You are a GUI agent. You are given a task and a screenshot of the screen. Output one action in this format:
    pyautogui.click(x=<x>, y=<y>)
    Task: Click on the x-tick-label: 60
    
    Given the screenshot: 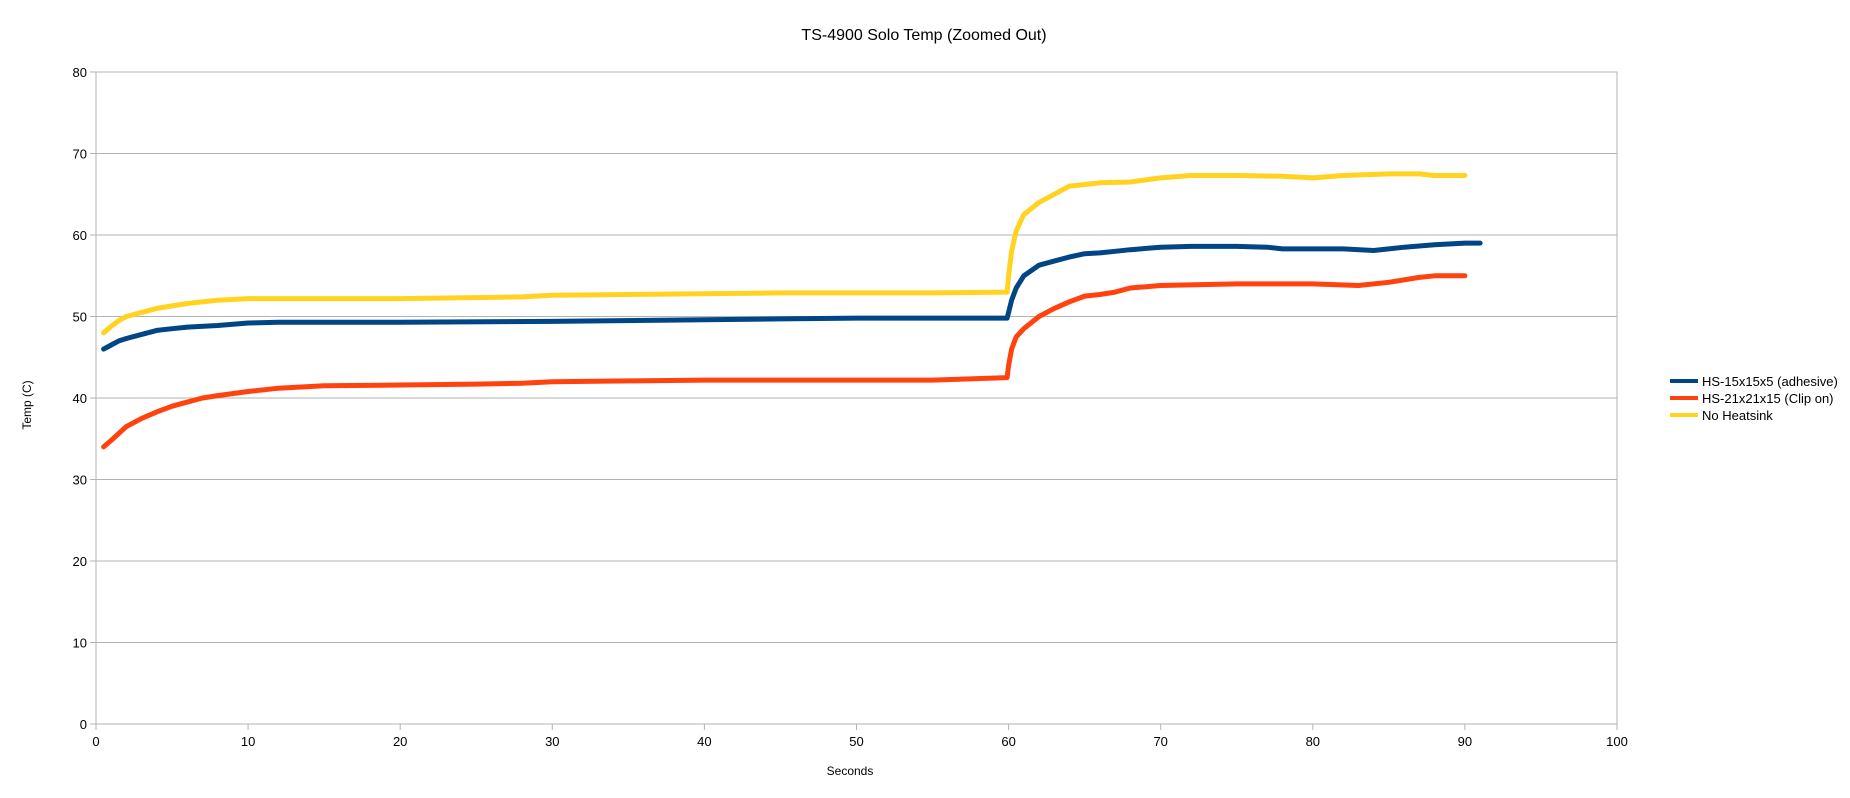 What is the action you would take?
    pyautogui.click(x=1008, y=741)
    